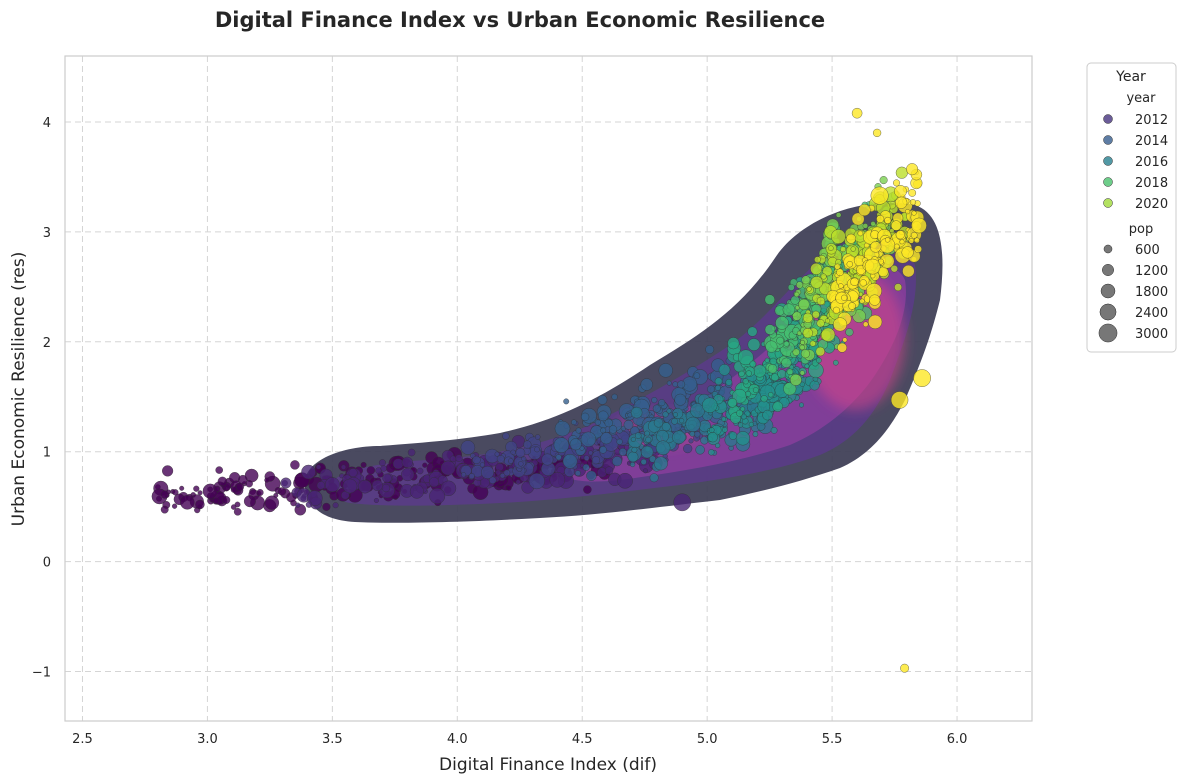  What do you see at coordinates (47, 123) in the screenshot?
I see `y-tick-label: 4` at bounding box center [47, 123].